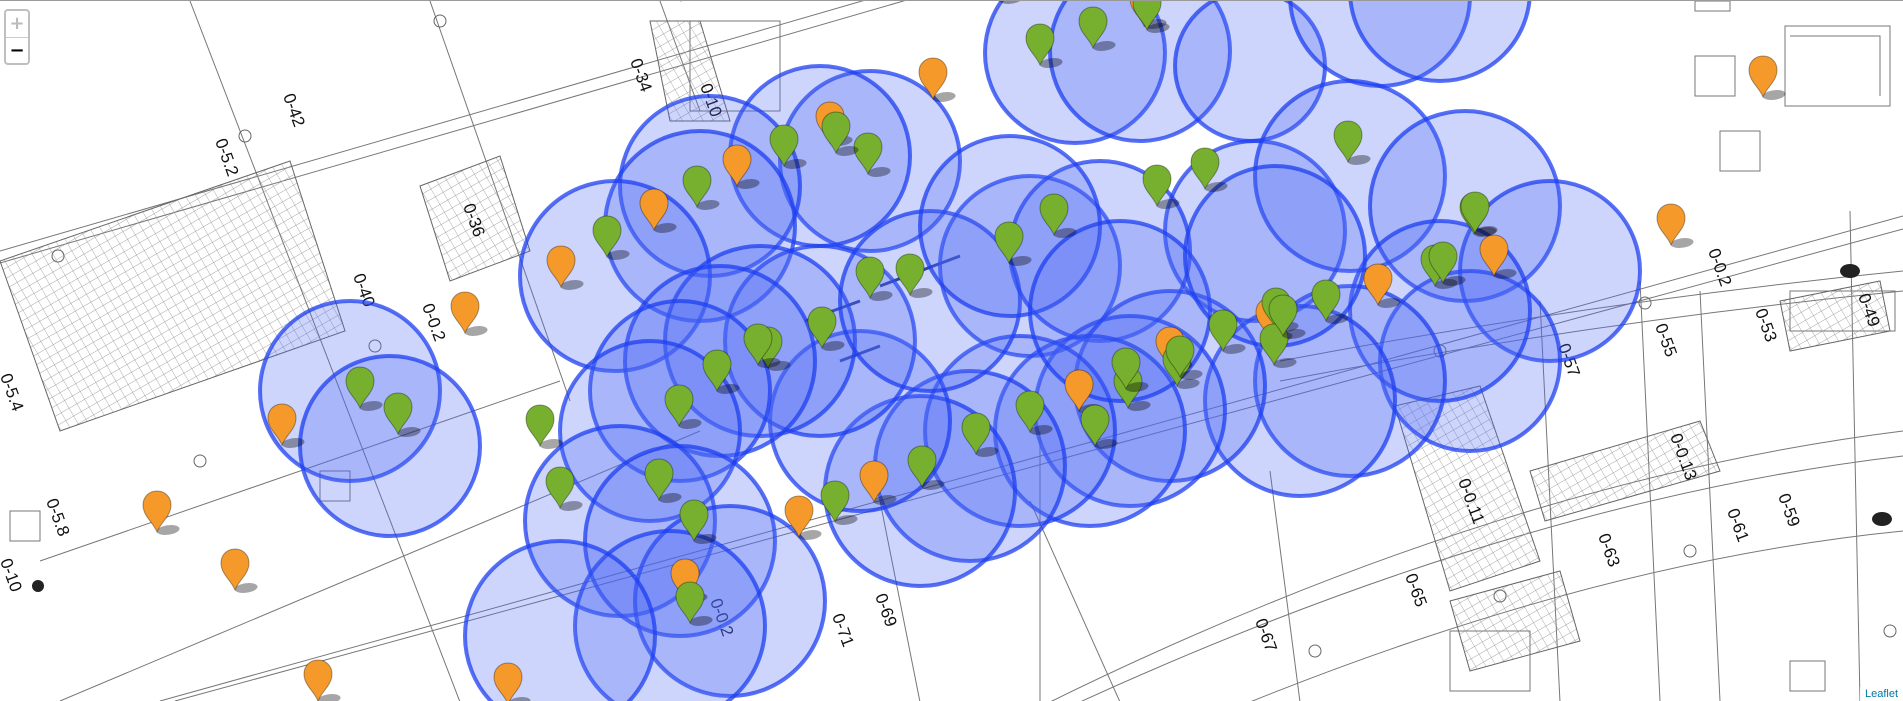 This screenshot has height=701, width=1903. Describe the element at coordinates (17, 50) in the screenshot. I see `zoom-out-button: −` at that location.